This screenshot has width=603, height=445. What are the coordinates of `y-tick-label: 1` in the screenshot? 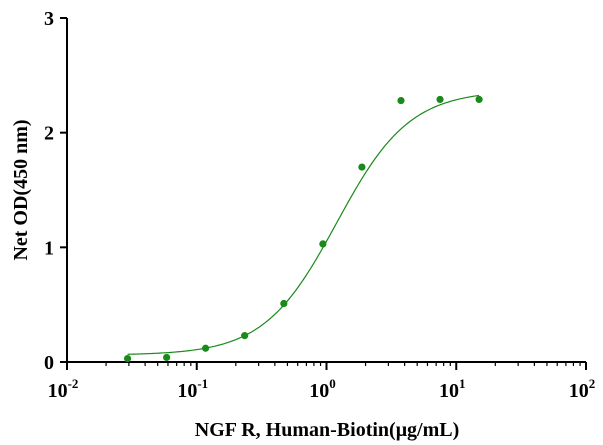 It's located at (49, 248).